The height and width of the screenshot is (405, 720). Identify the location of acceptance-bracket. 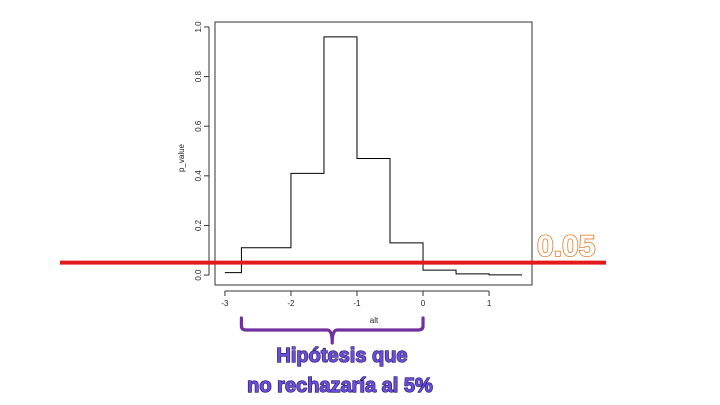
(332, 330).